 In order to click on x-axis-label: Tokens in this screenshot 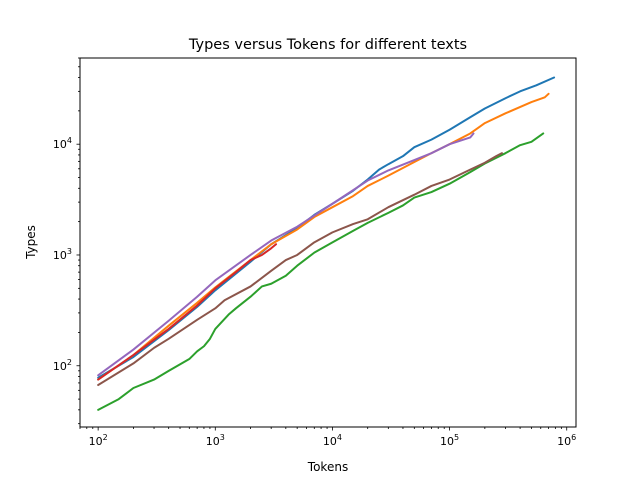, I will do `click(327, 467)`.